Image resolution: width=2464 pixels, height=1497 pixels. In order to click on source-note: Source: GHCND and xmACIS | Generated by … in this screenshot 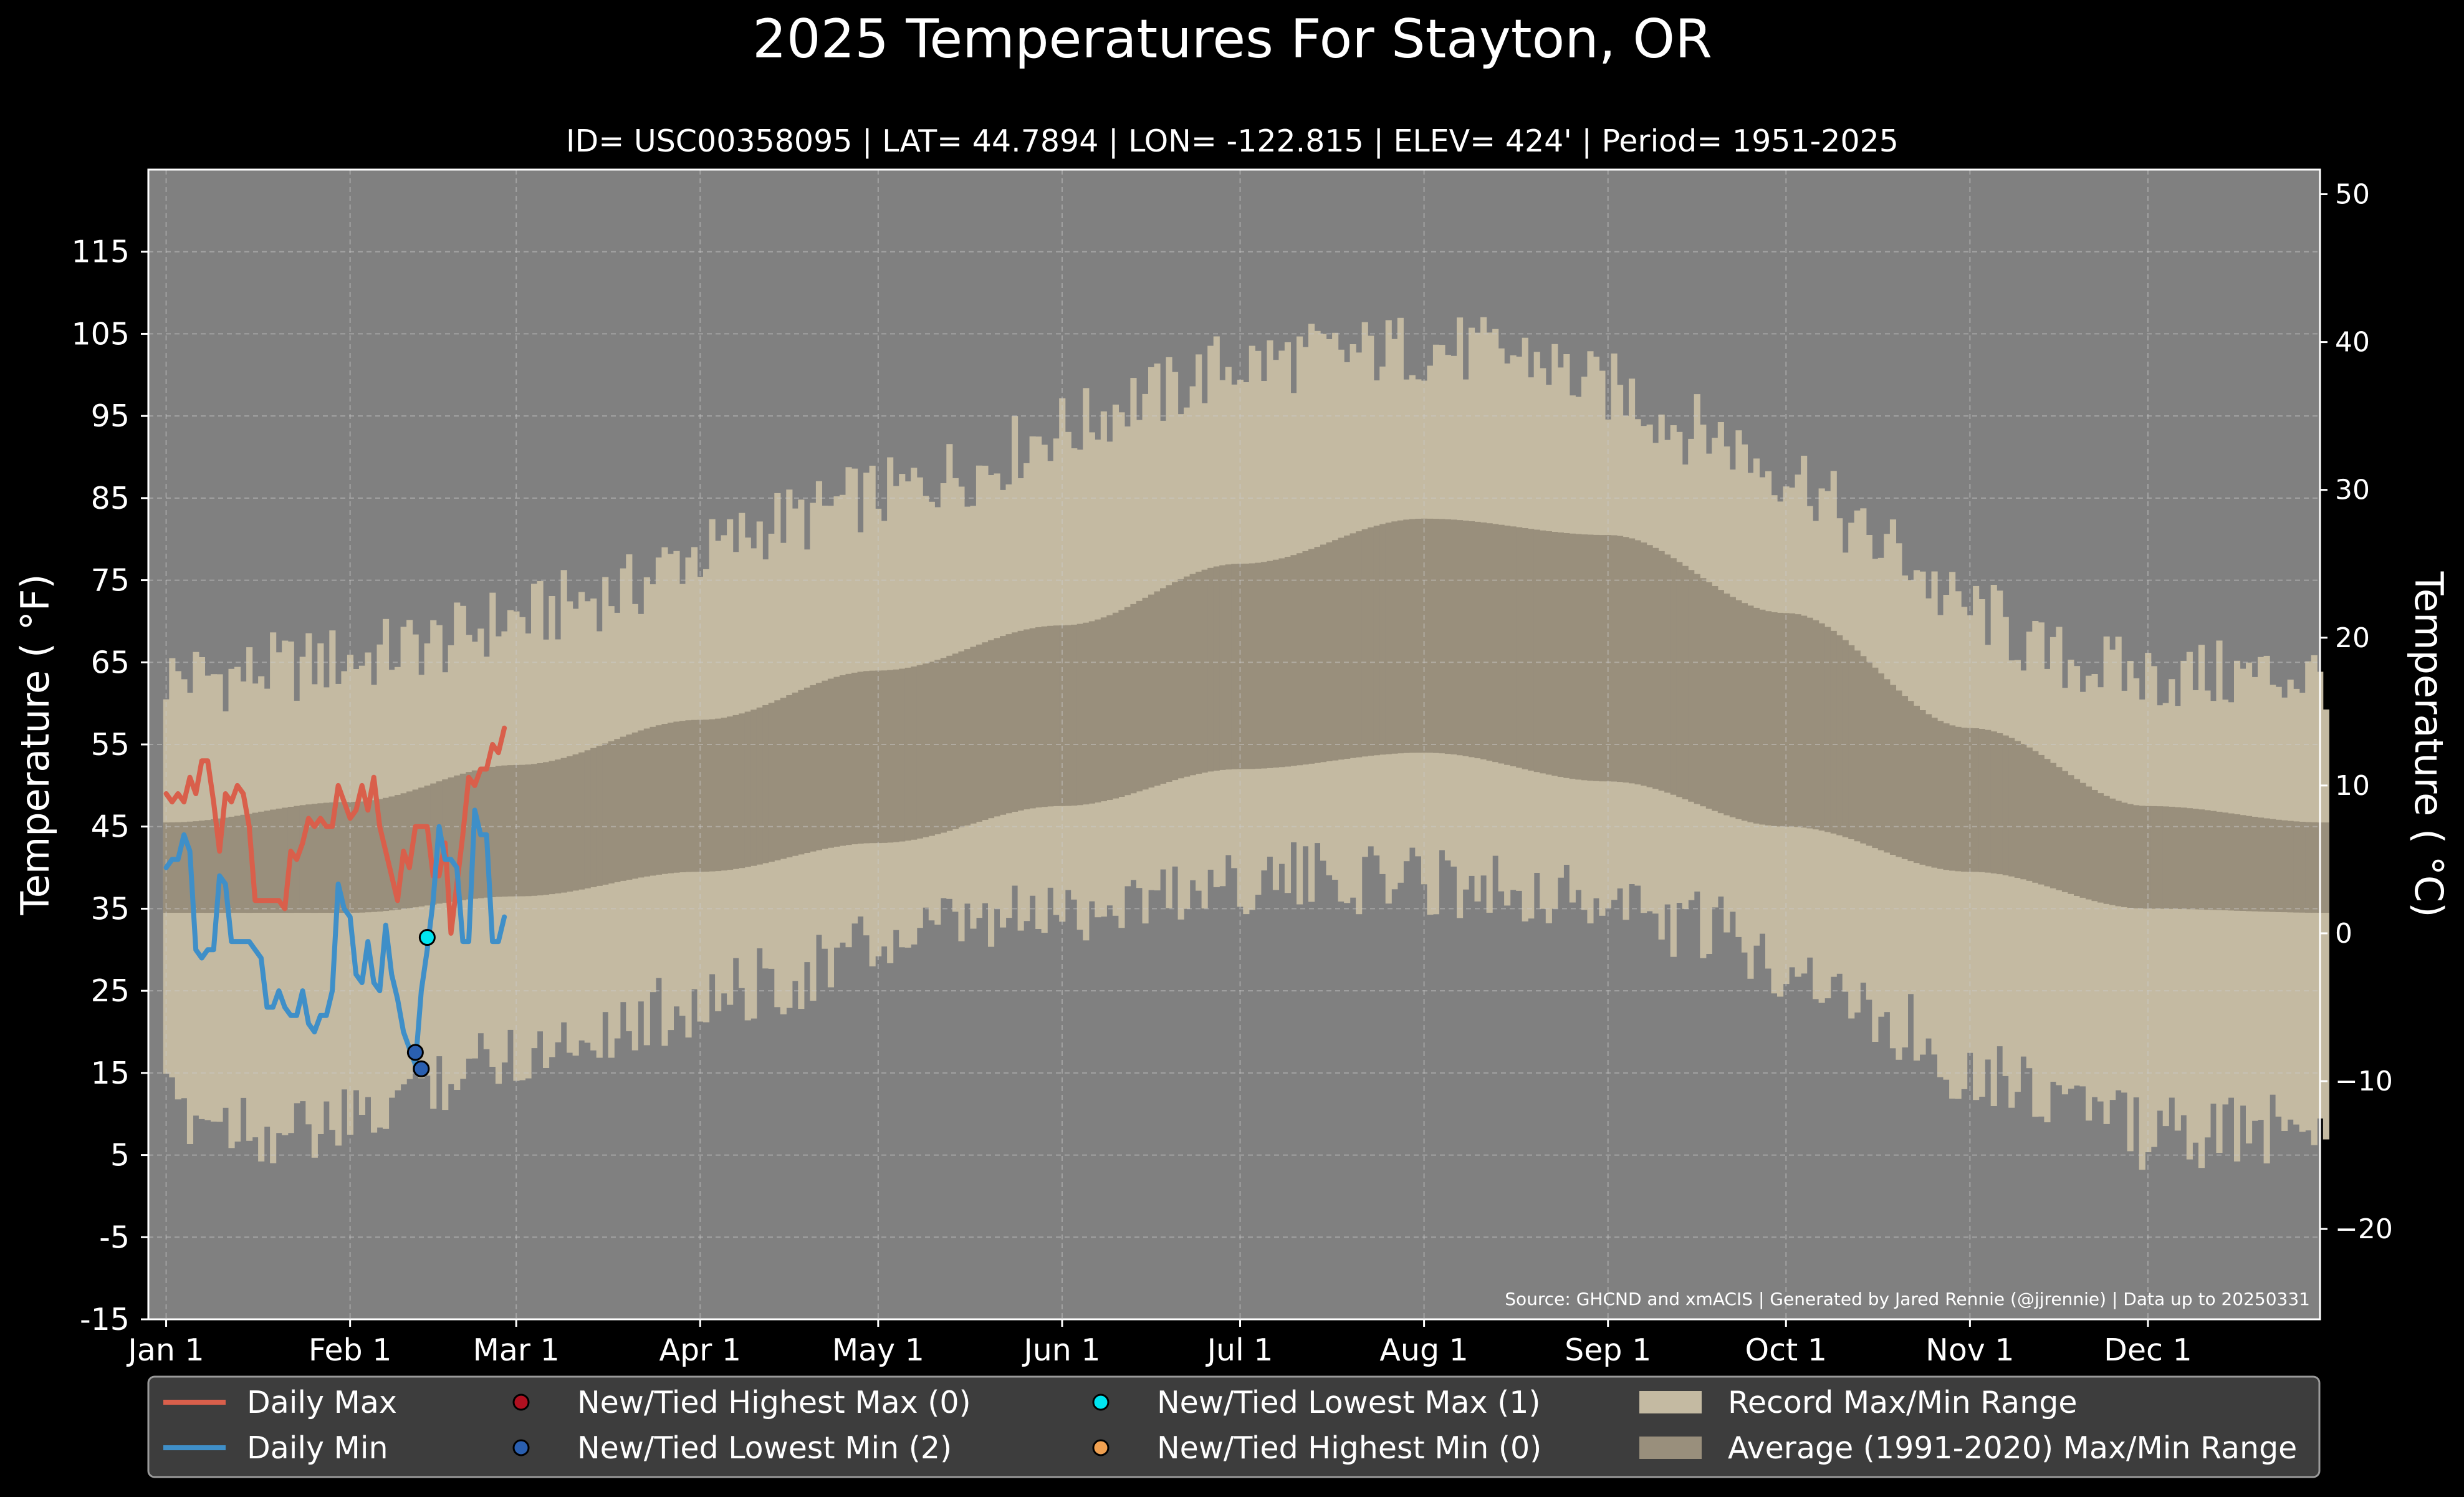, I will do `click(1908, 1299)`.